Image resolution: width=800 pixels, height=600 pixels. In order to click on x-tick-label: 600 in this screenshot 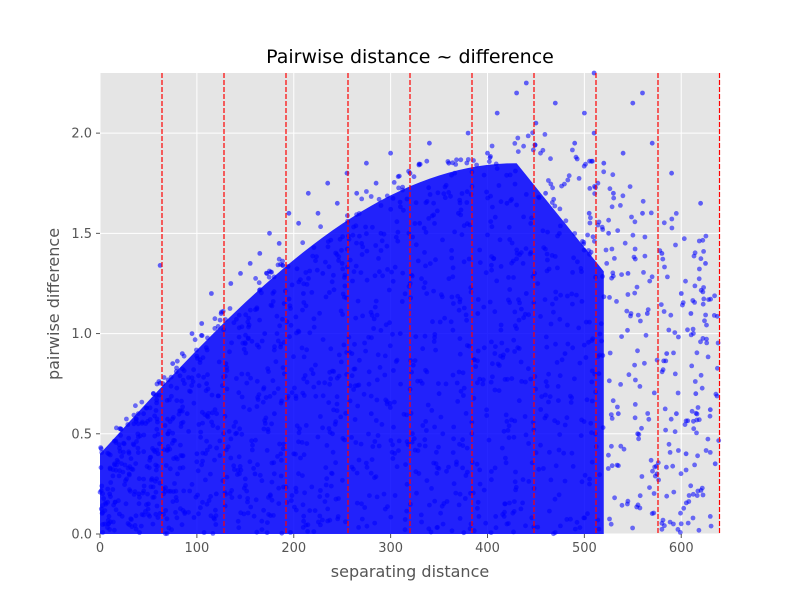, I will do `click(681, 548)`.